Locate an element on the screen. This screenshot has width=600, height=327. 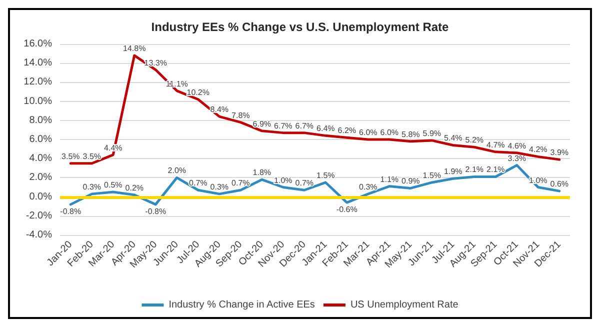
data-label: -0.6% is located at coordinates (347, 209).